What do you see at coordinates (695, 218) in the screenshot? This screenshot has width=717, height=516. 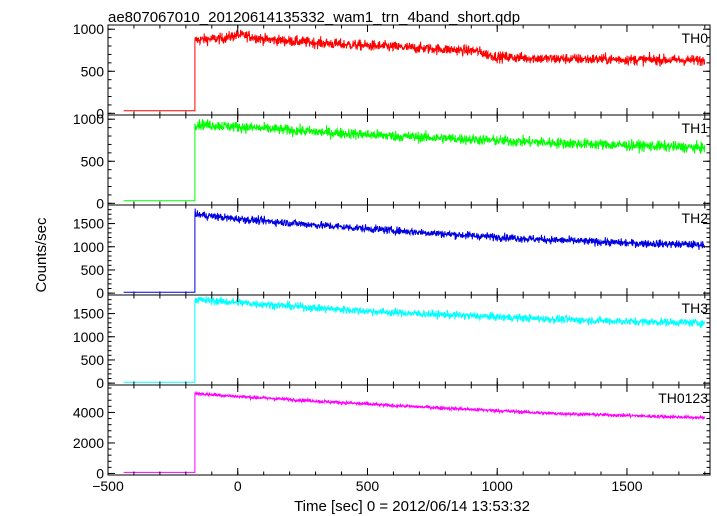 I see `panel-label: TH2` at bounding box center [695, 218].